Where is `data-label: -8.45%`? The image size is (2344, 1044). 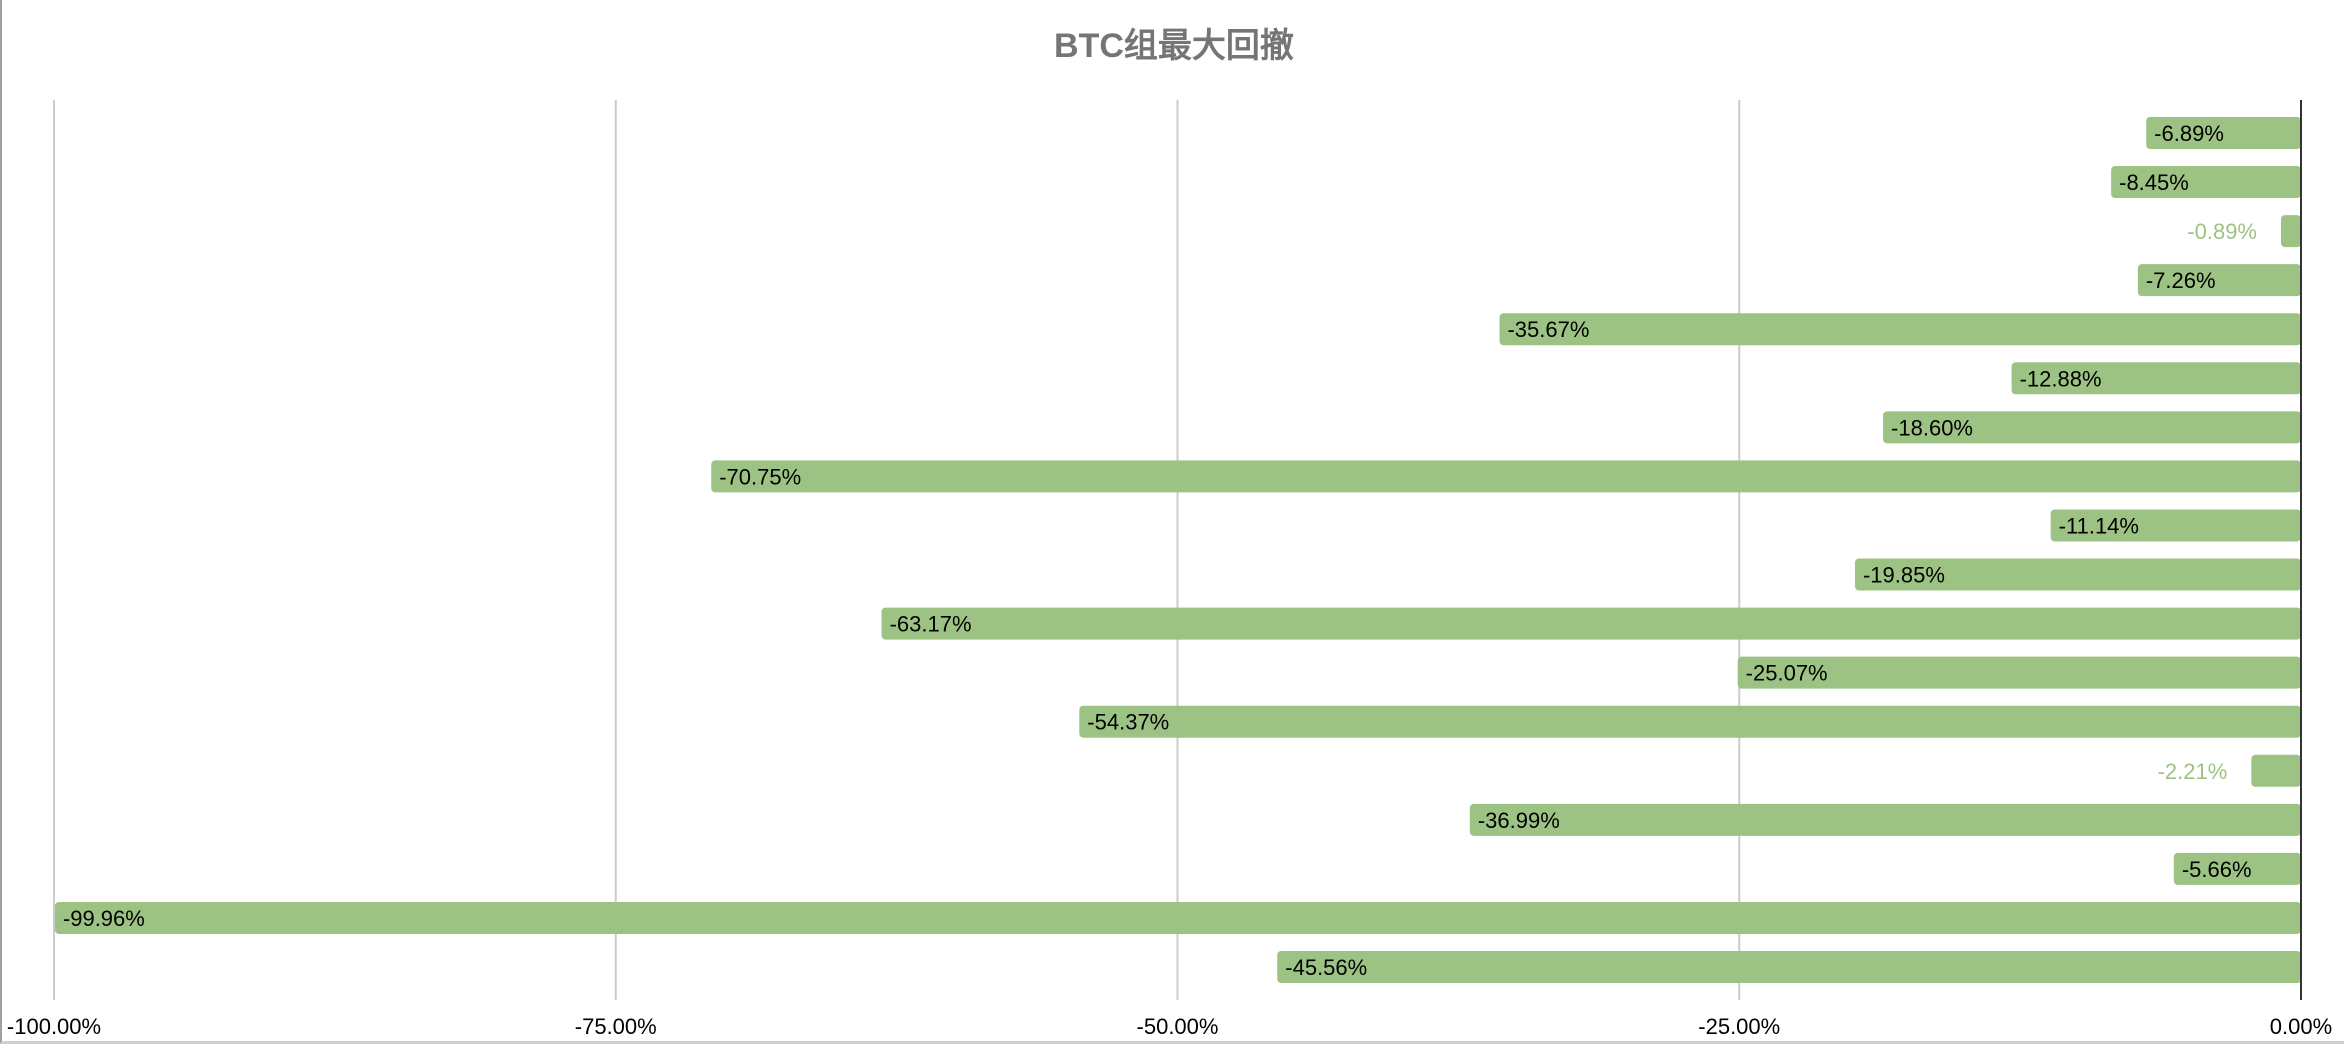 data-label: -8.45% is located at coordinates (2154, 182).